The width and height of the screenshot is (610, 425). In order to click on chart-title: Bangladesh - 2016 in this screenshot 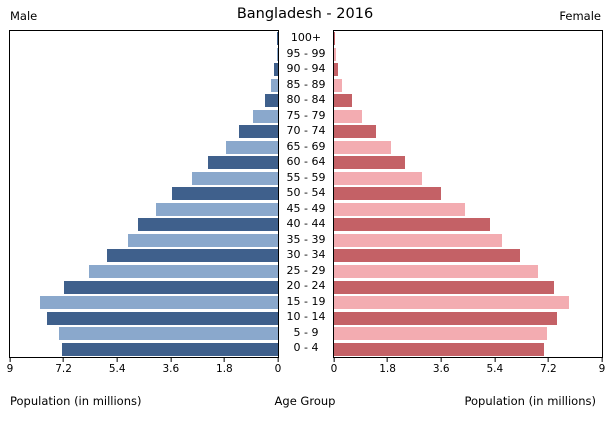, I will do `click(305, 14)`.